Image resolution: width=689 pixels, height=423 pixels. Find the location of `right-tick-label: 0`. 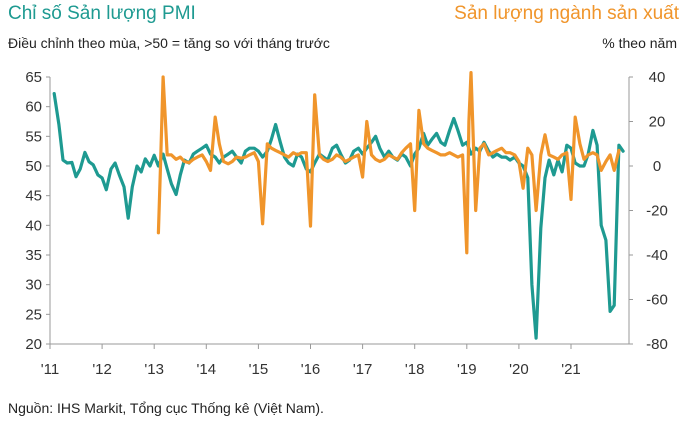

right-tick-label: 0 is located at coordinates (657, 166).